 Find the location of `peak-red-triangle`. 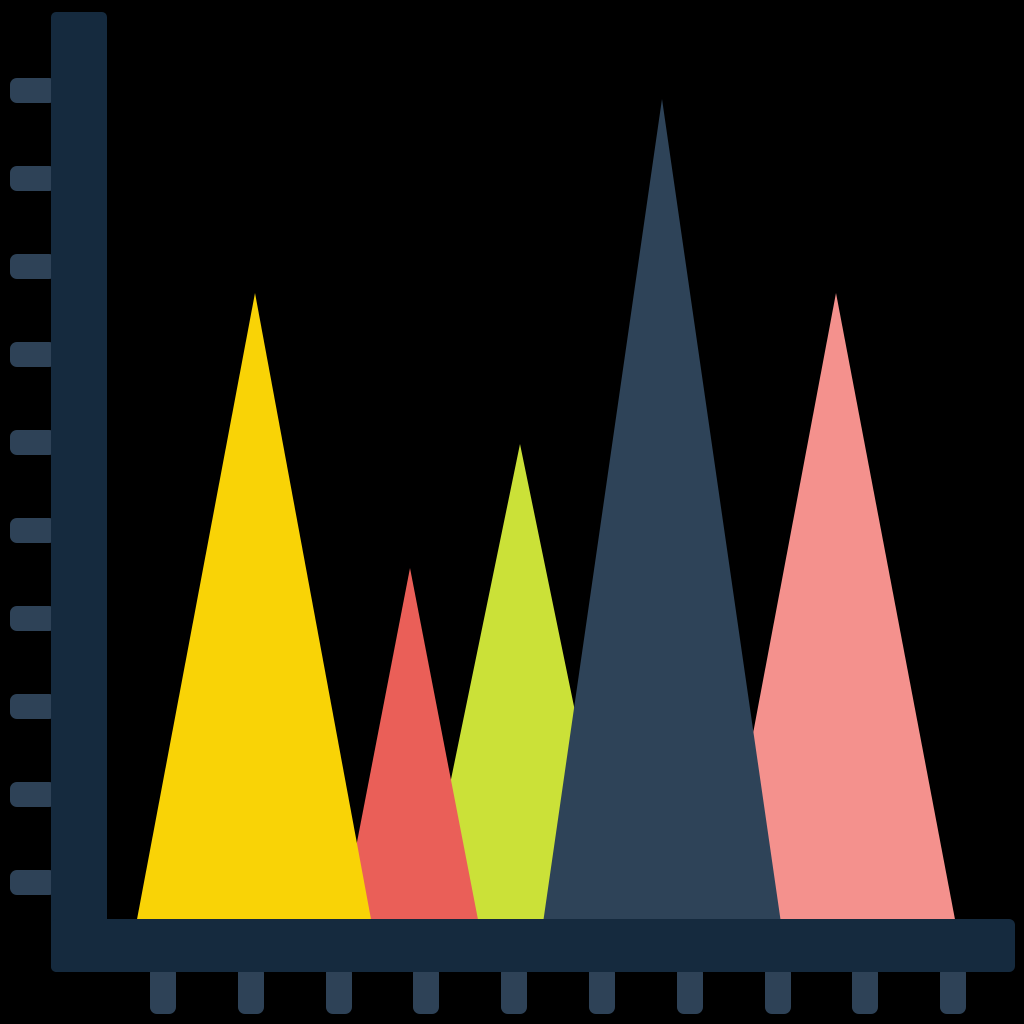

peak-red-triangle is located at coordinates (410, 749).